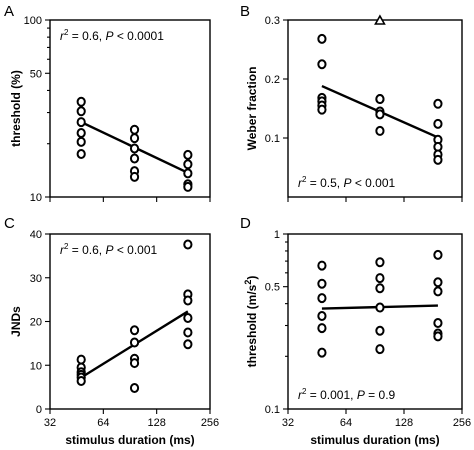  Describe the element at coordinates (347, 394) in the screenshot. I see `stats-annotation: r2 = 0.001, P = 0.9` at that location.